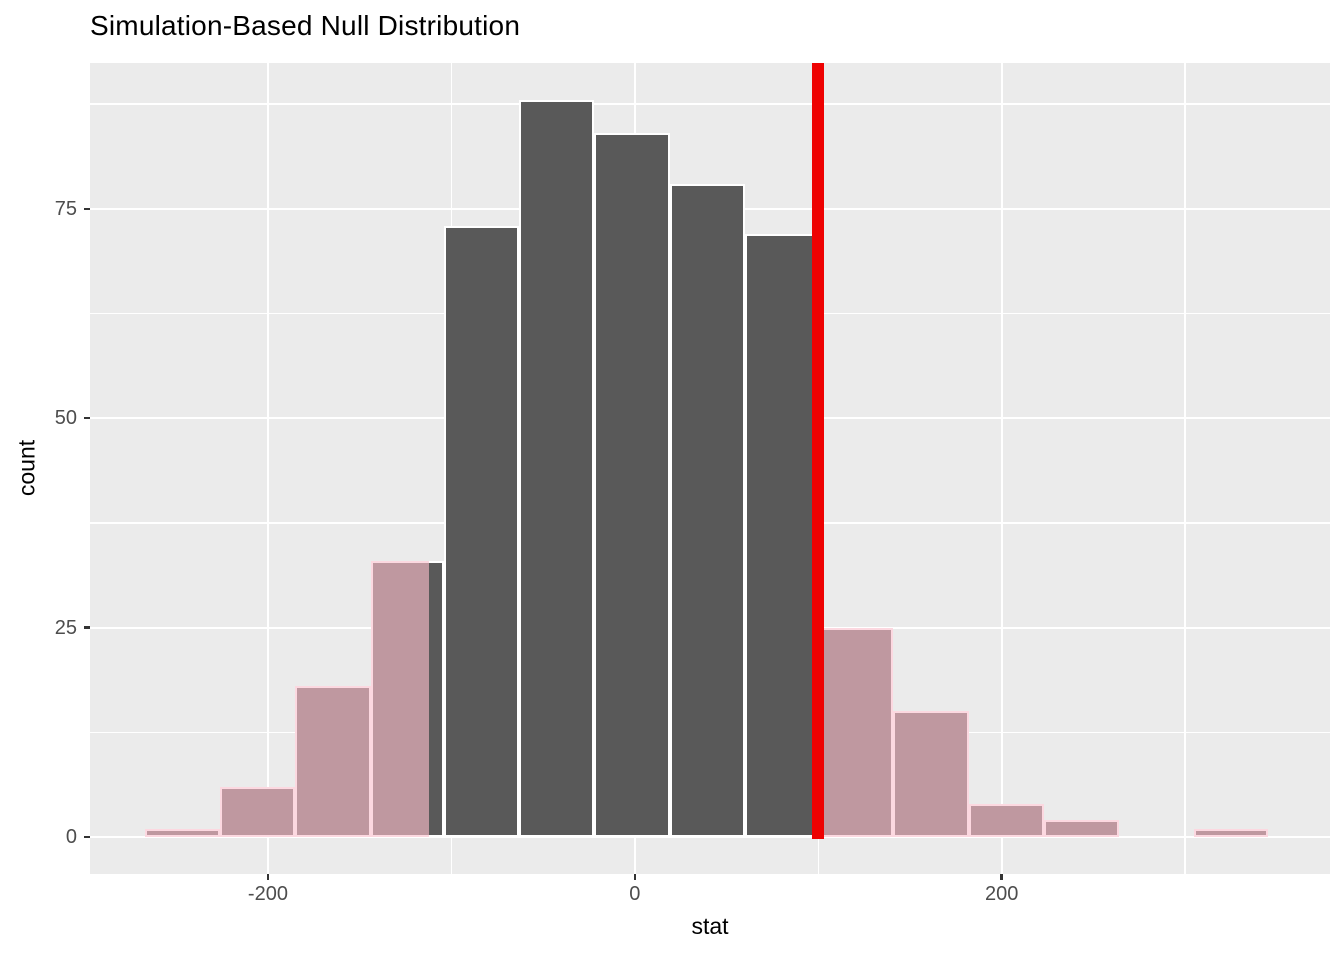 Image resolution: width=1344 pixels, height=960 pixels. I want to click on y-tick-label: 75, so click(65, 208).